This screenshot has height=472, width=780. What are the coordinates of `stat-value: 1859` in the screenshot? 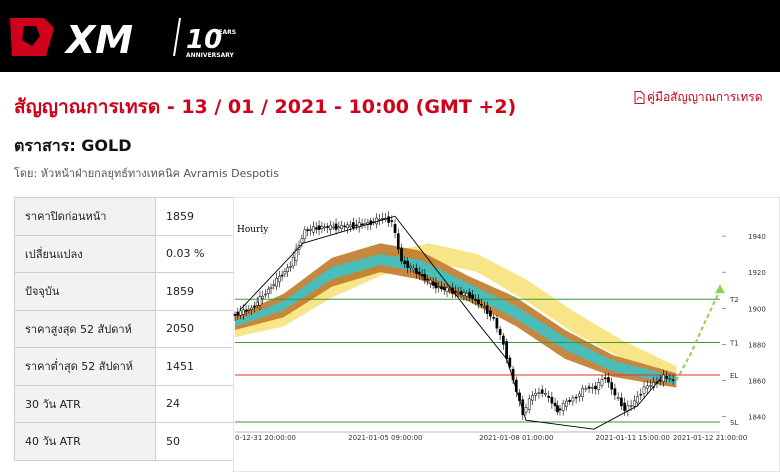 It's located at (194, 291).